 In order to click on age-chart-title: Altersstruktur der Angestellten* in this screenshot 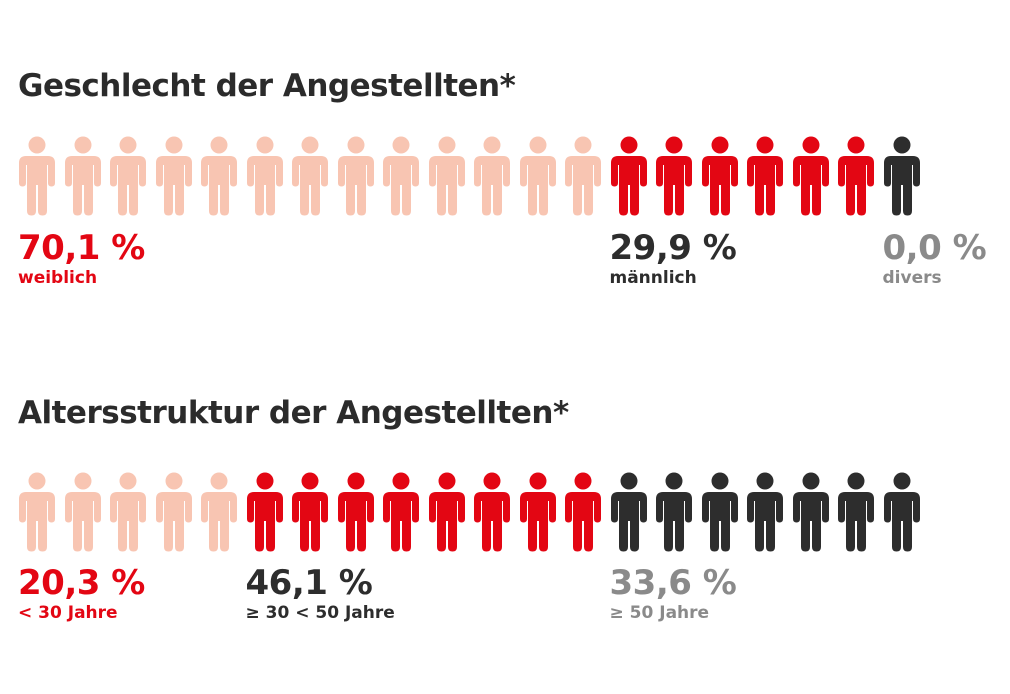, I will do `click(293, 413)`.